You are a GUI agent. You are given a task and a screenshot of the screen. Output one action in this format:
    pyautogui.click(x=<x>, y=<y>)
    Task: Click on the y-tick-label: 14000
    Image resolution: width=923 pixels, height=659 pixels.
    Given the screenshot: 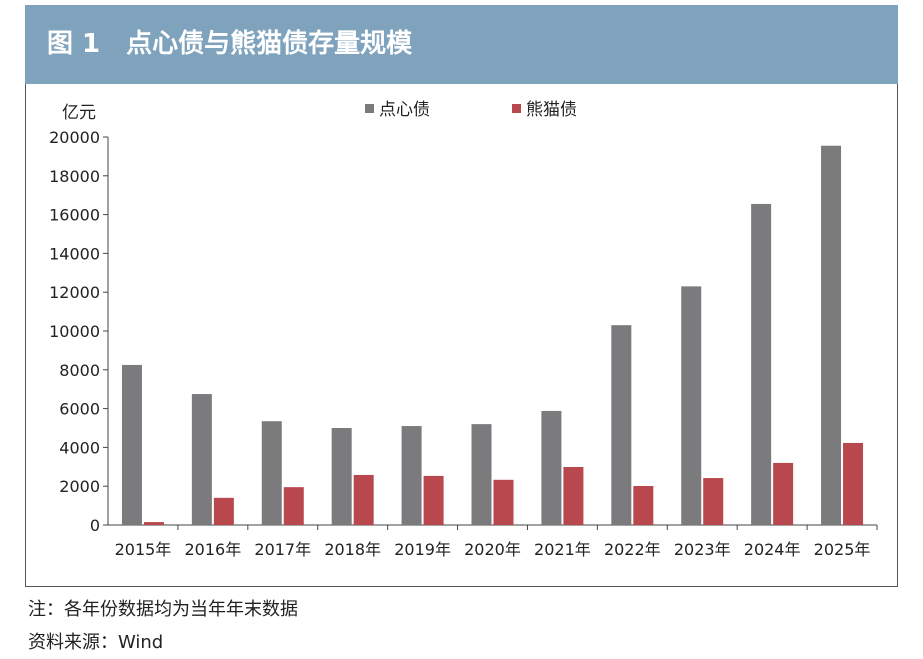 What is the action you would take?
    pyautogui.click(x=74, y=253)
    